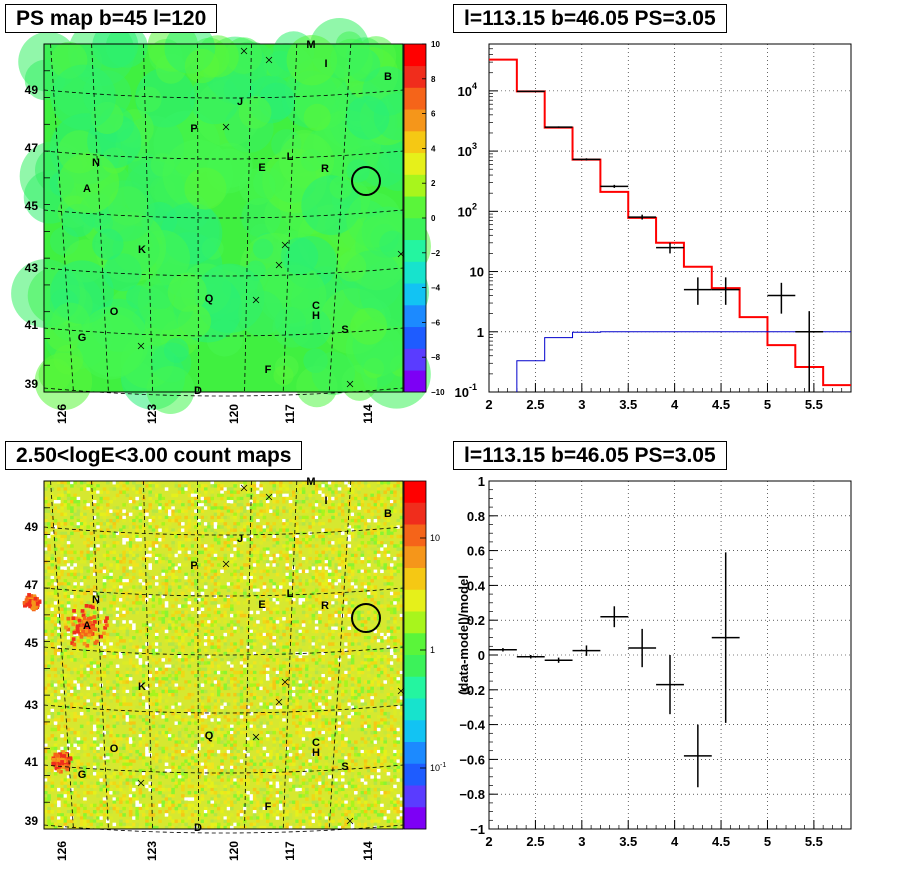 The height and width of the screenshot is (875, 898). What do you see at coordinates (368, 414) in the screenshot?
I see `tl-xtick-114: 114` at bounding box center [368, 414].